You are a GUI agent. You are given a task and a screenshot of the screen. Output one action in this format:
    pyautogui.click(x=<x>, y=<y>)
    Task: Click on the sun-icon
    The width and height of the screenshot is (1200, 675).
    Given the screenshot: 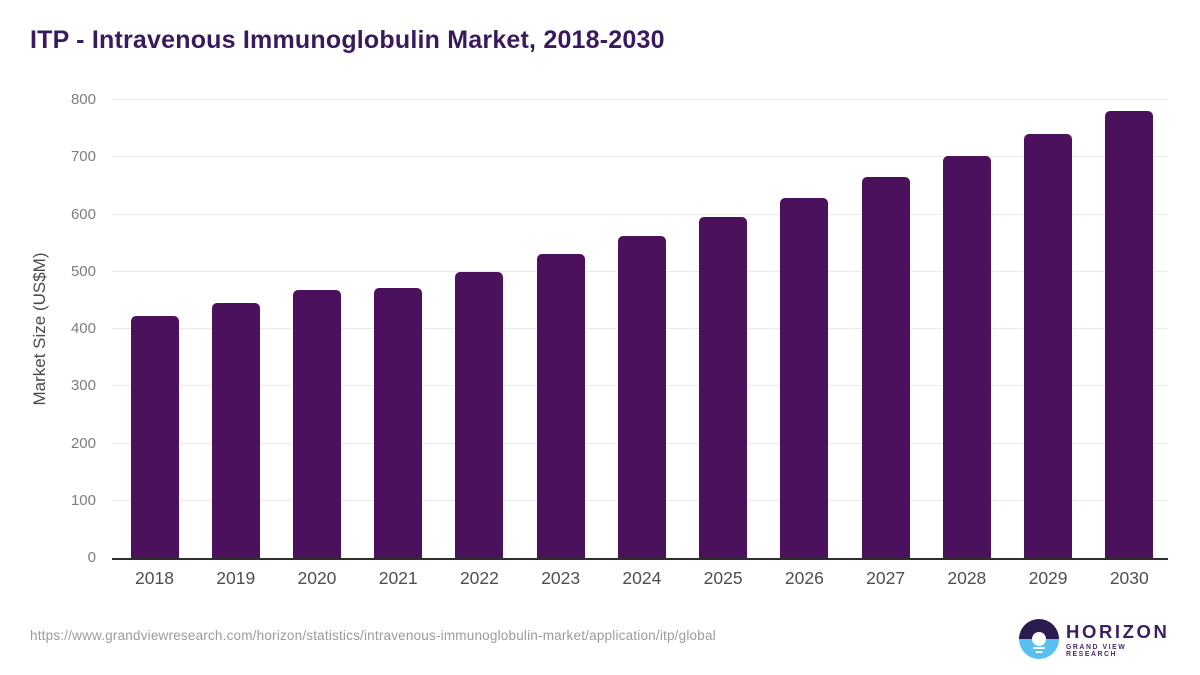 What is the action you would take?
    pyautogui.click(x=1039, y=638)
    